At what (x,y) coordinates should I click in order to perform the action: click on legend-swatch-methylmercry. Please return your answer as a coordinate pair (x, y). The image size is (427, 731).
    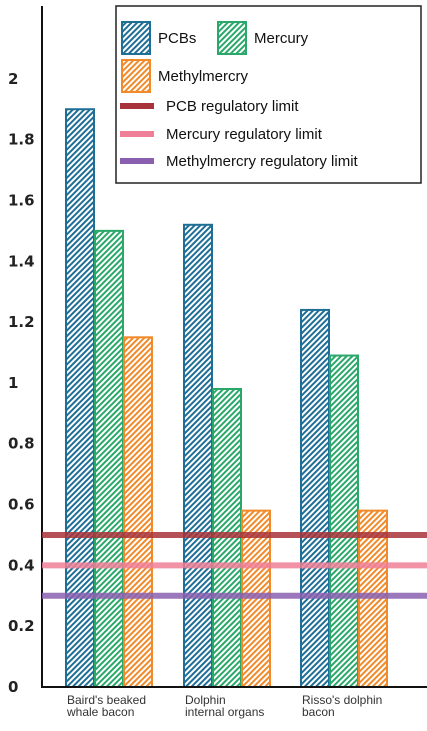
    Looking at the image, I should click on (136, 76).